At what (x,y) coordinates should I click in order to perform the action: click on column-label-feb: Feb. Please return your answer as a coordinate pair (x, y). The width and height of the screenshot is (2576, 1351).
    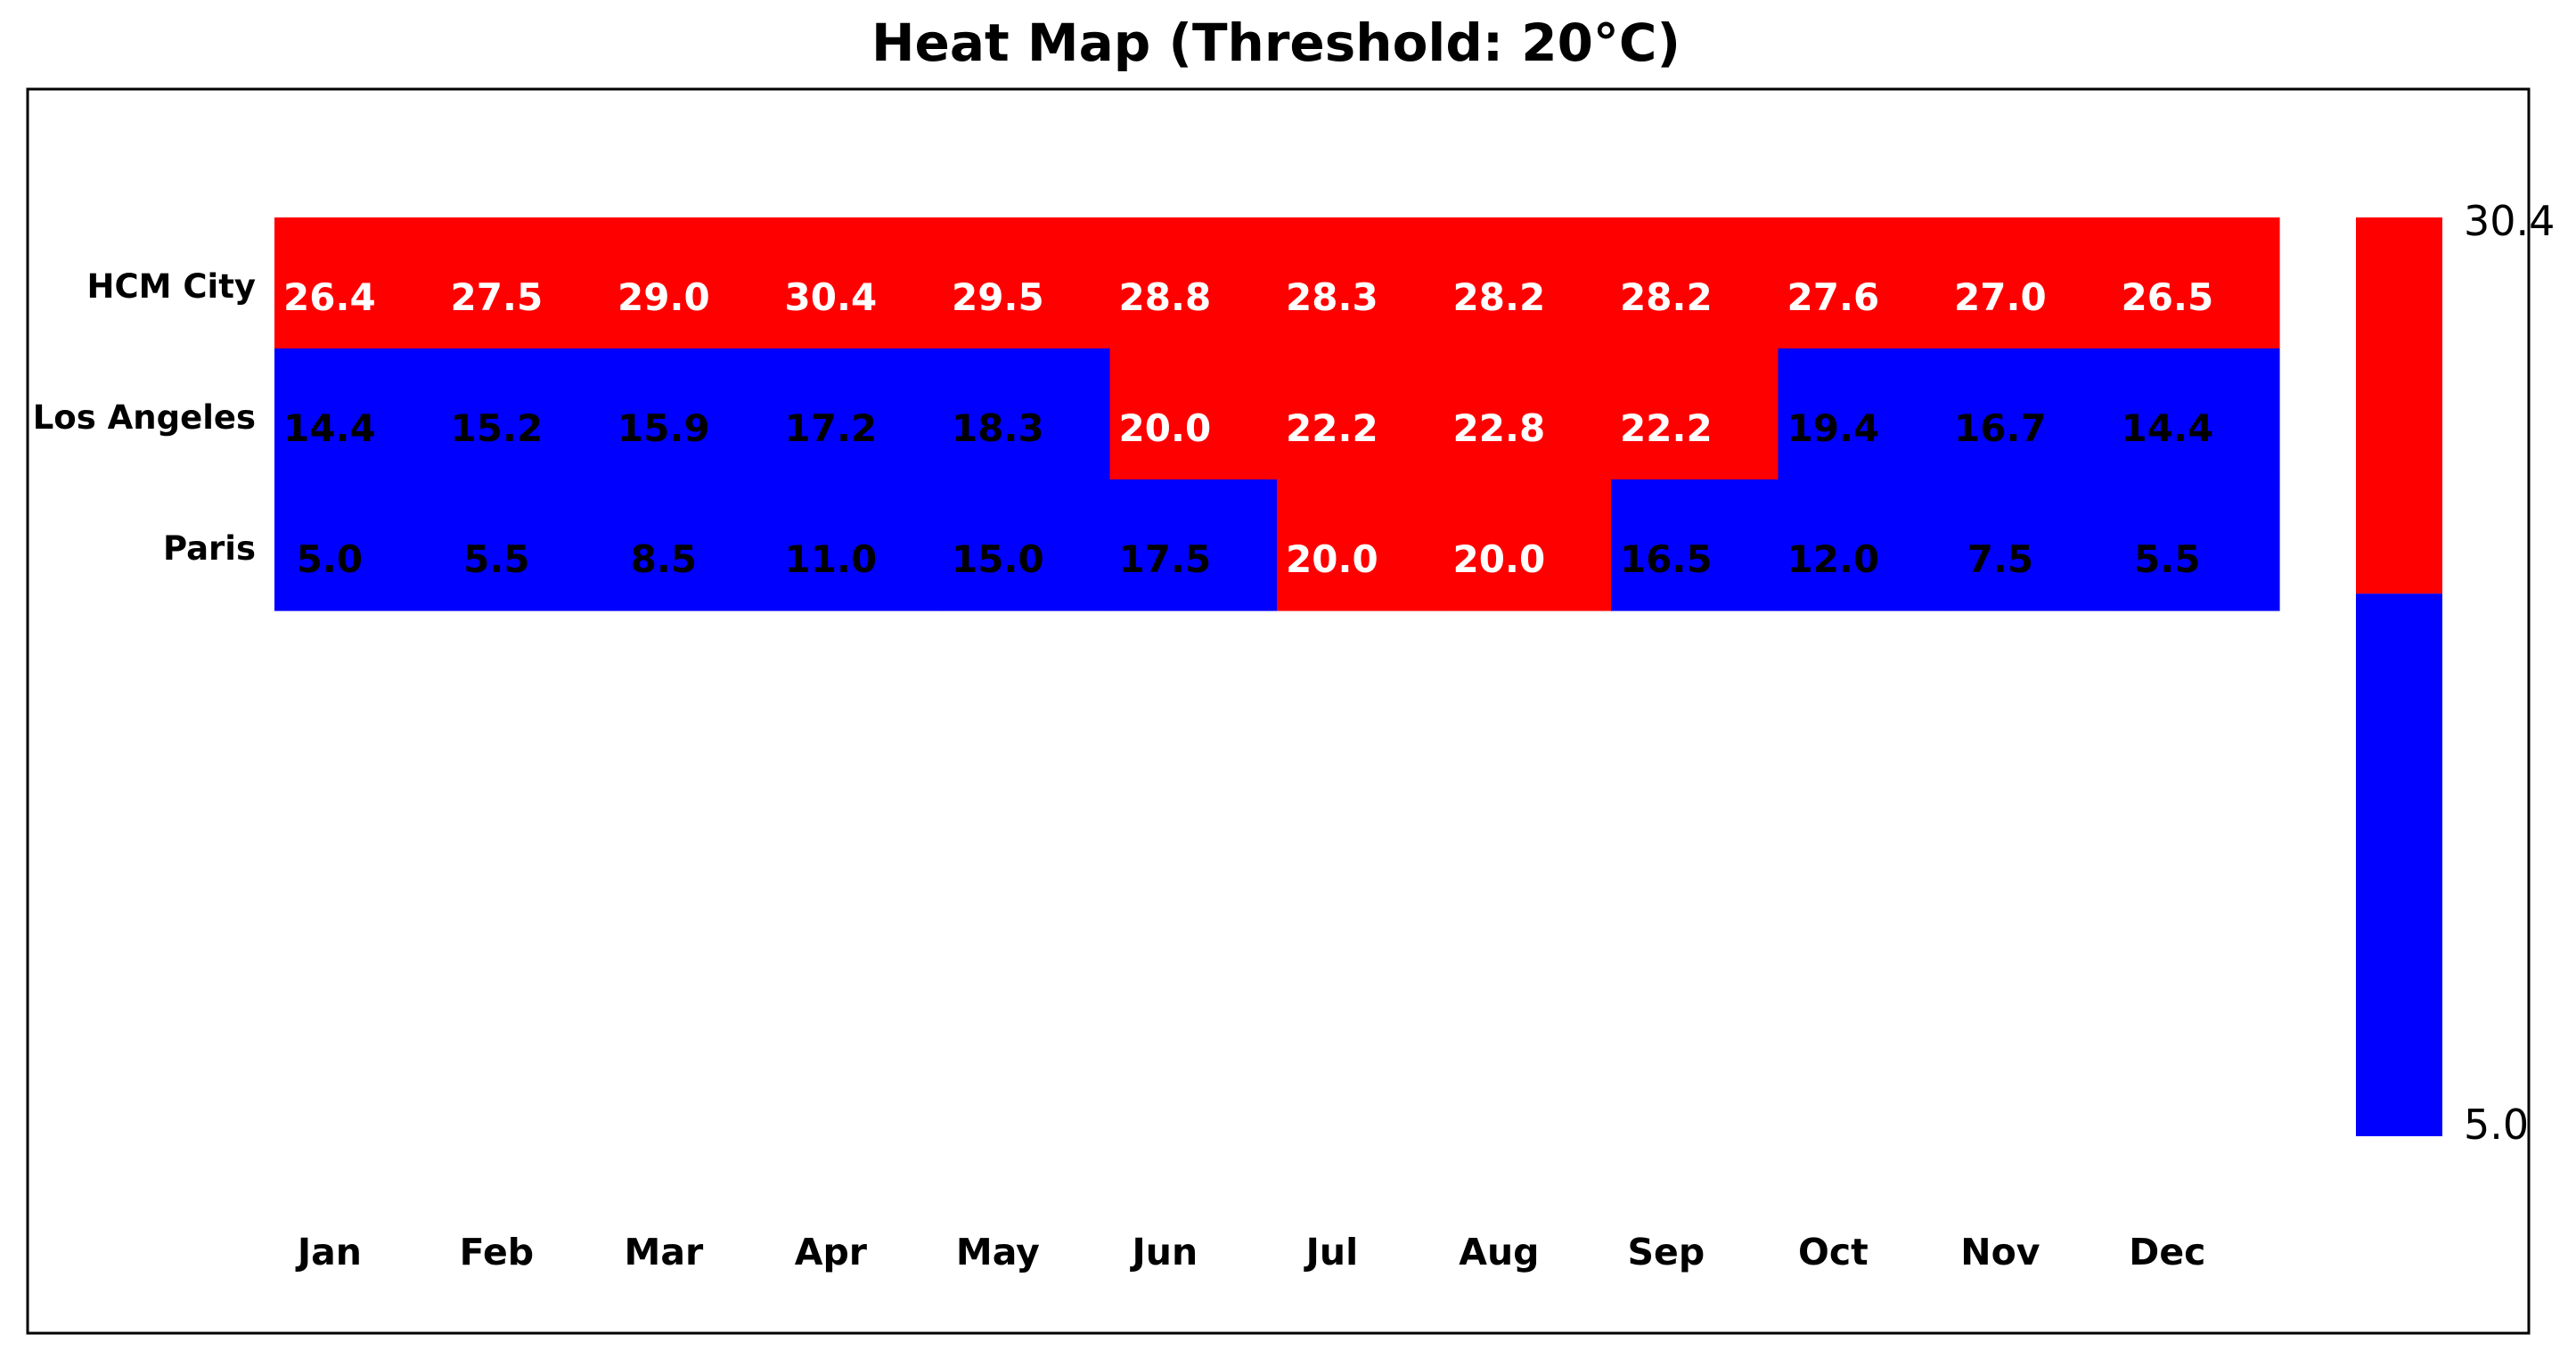
    Looking at the image, I should click on (497, 1252).